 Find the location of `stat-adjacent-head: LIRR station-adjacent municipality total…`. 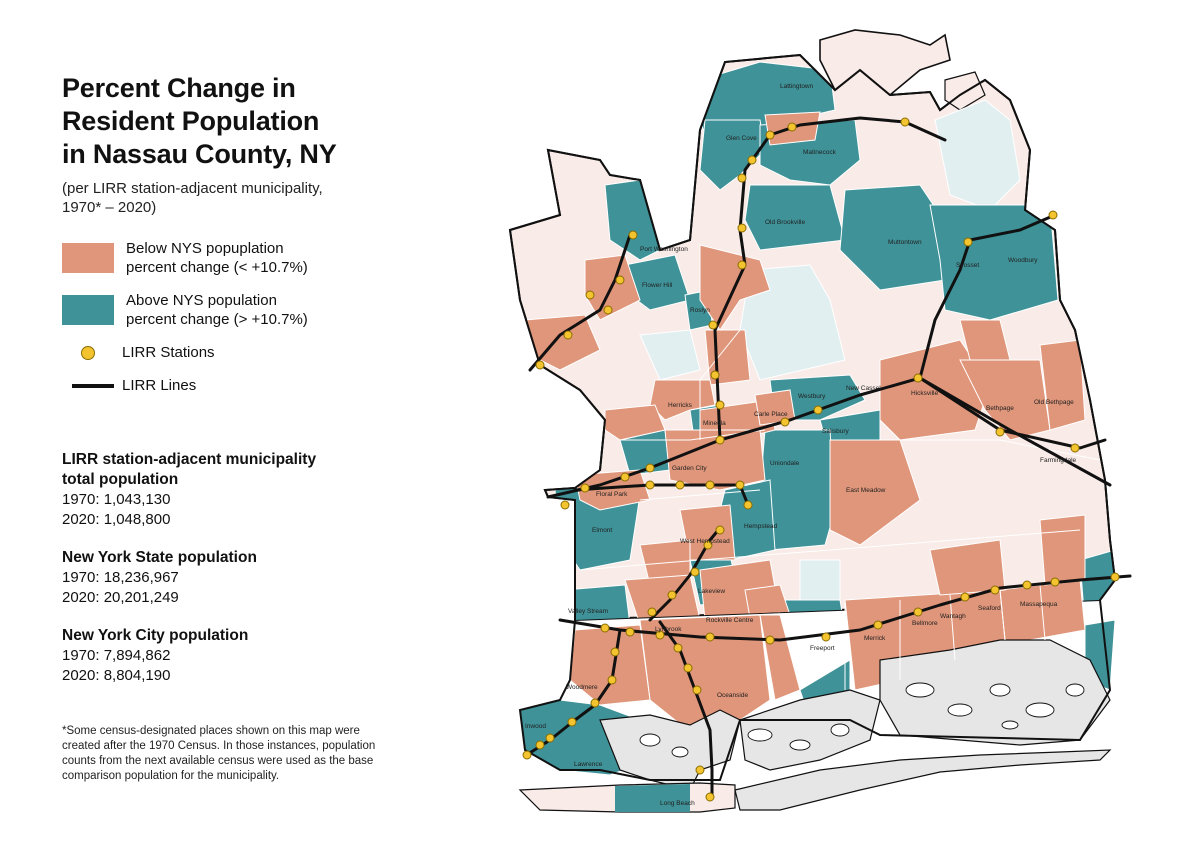

stat-adjacent-head: LIRR station-adjacent municipality total… is located at coordinates (222, 470).